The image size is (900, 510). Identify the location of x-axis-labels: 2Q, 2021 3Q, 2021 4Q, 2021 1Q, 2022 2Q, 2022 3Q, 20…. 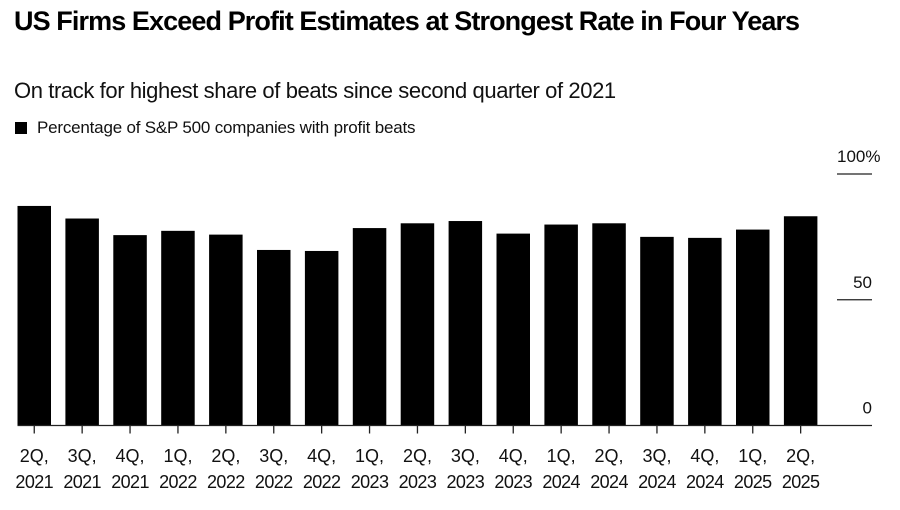
(417, 469).